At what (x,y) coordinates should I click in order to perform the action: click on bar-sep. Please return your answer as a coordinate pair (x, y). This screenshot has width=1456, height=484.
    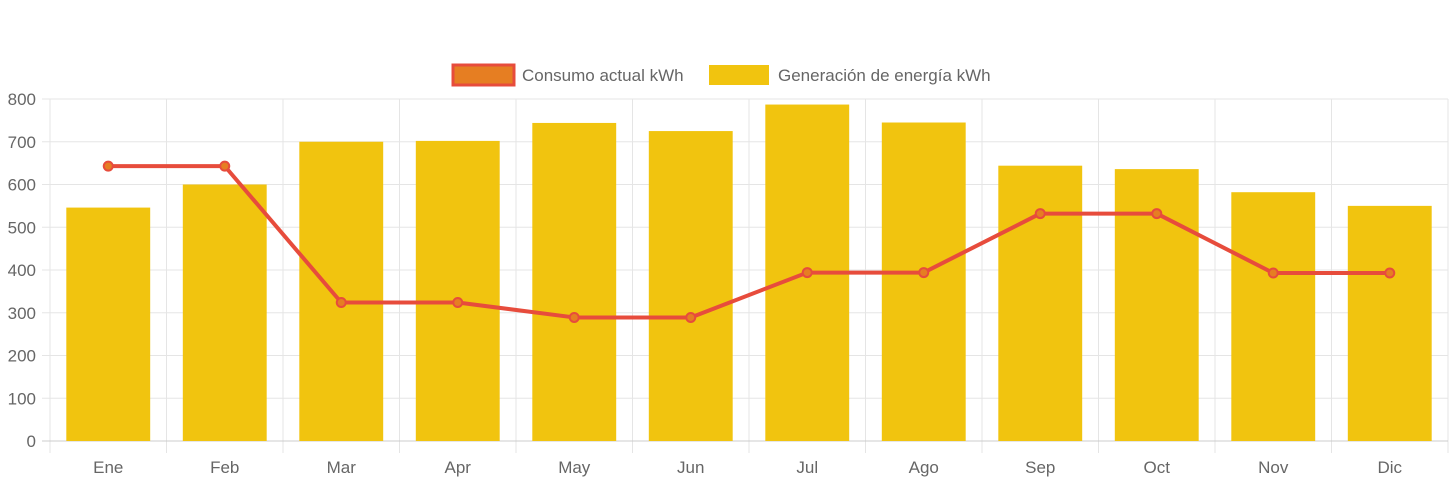
    Looking at the image, I should click on (1040, 303).